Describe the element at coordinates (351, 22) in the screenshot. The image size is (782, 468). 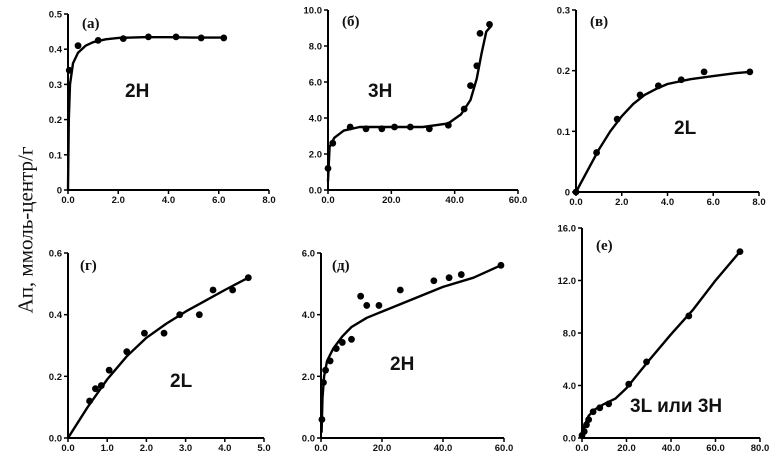
I see `panel-label: (б)` at that location.